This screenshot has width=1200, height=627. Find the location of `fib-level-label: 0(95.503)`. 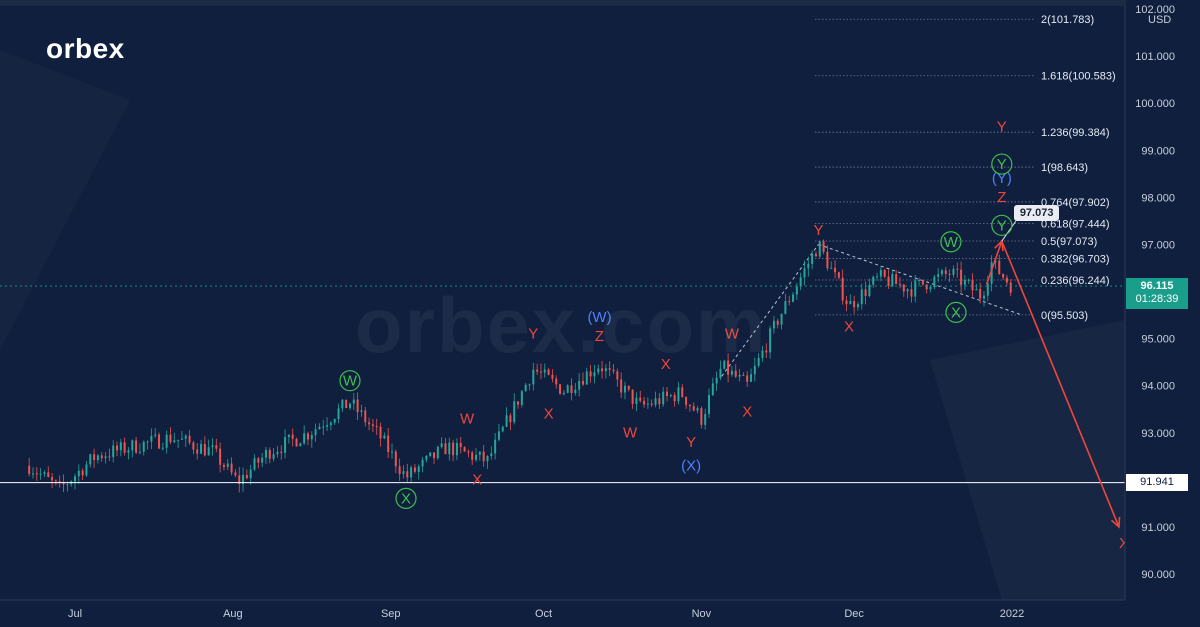

fib-level-label: 0(95.503) is located at coordinates (1064, 316).